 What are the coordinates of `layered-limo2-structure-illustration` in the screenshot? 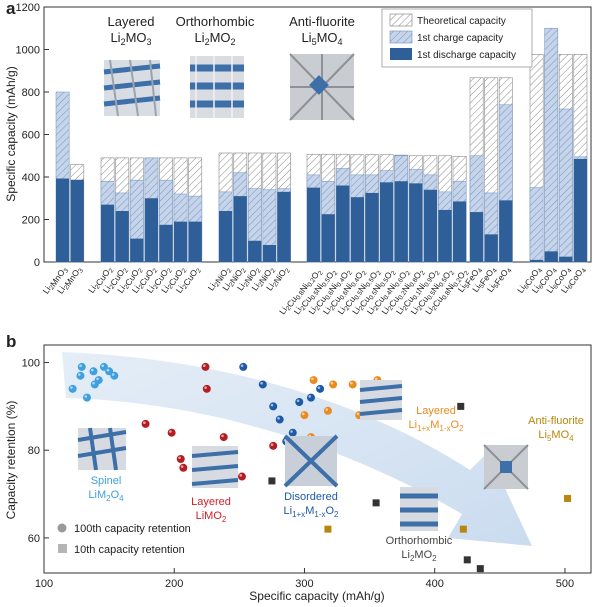 It's located at (215, 467).